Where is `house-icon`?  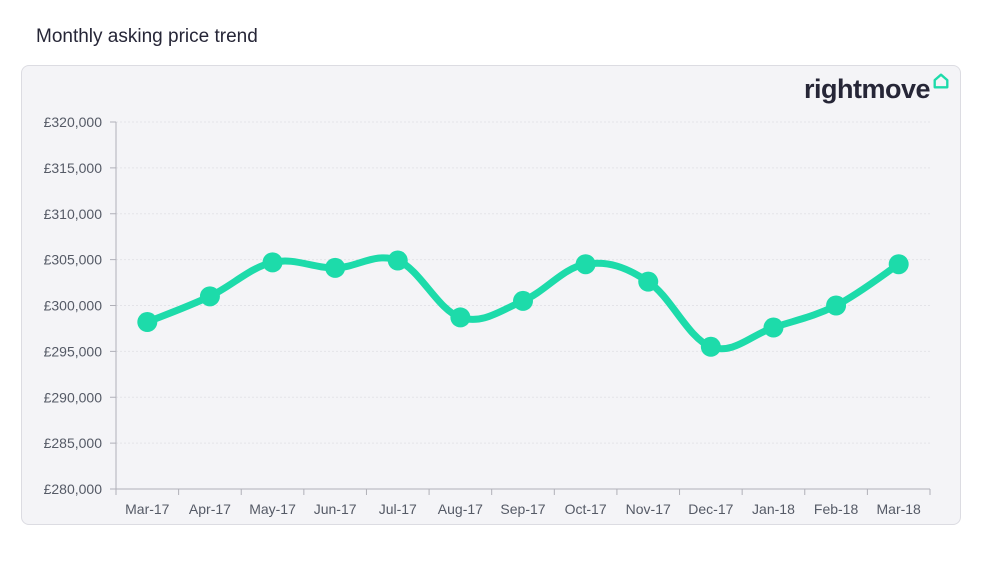
house-icon is located at coordinates (941, 81).